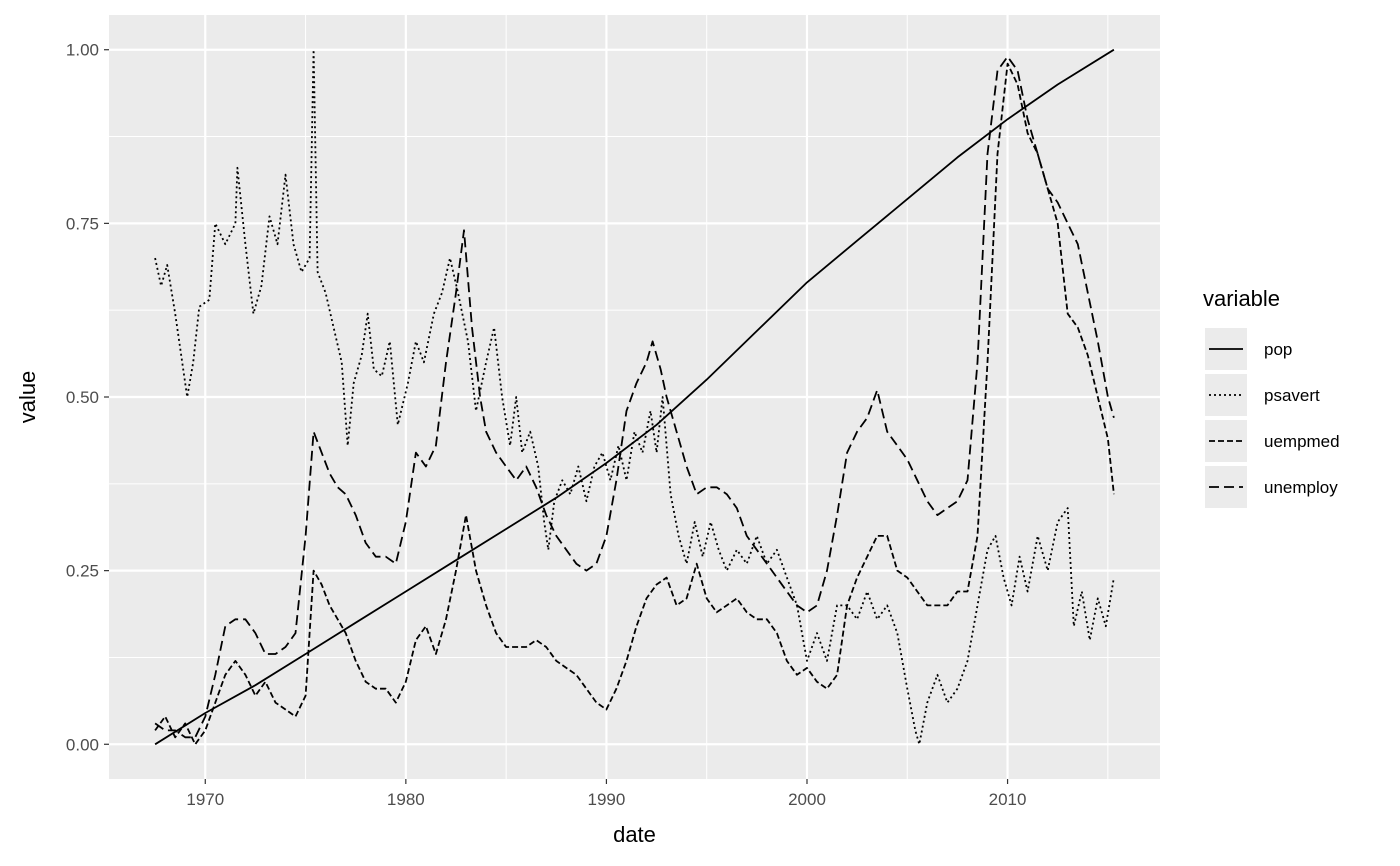  I want to click on y-axis-title: value, so click(27, 397).